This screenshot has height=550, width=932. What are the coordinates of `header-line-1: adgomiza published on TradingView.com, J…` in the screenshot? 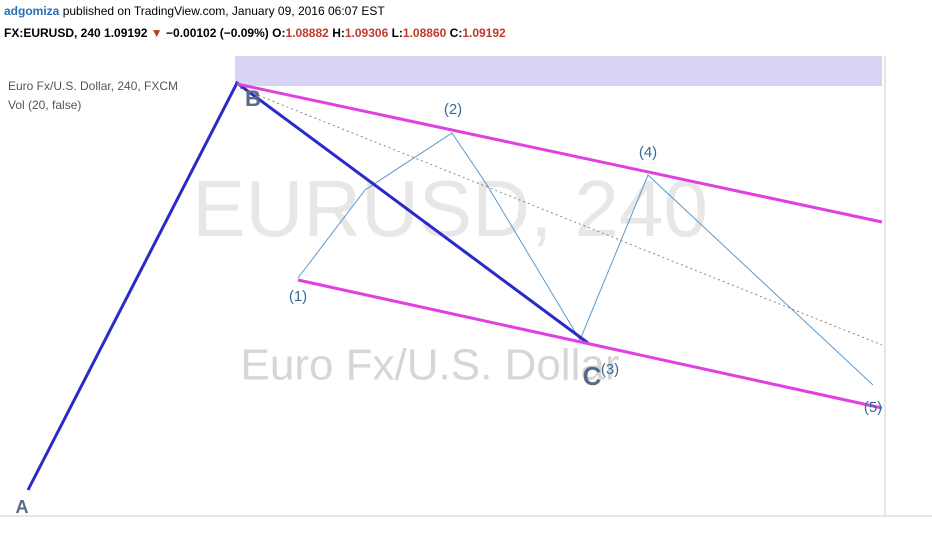 It's located at (468, 11).